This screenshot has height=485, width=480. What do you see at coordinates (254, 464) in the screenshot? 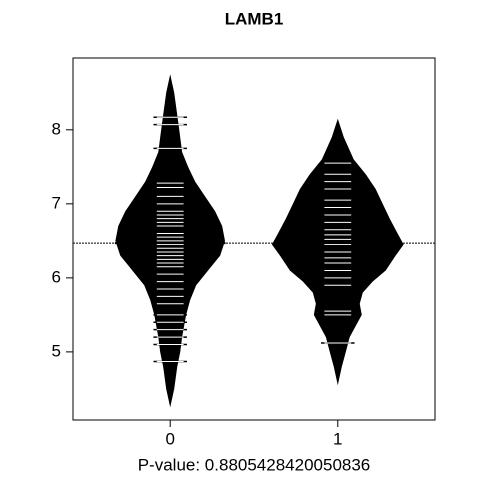
I see `x-axis-label: P-value: 0.8805428420050836` at bounding box center [254, 464].